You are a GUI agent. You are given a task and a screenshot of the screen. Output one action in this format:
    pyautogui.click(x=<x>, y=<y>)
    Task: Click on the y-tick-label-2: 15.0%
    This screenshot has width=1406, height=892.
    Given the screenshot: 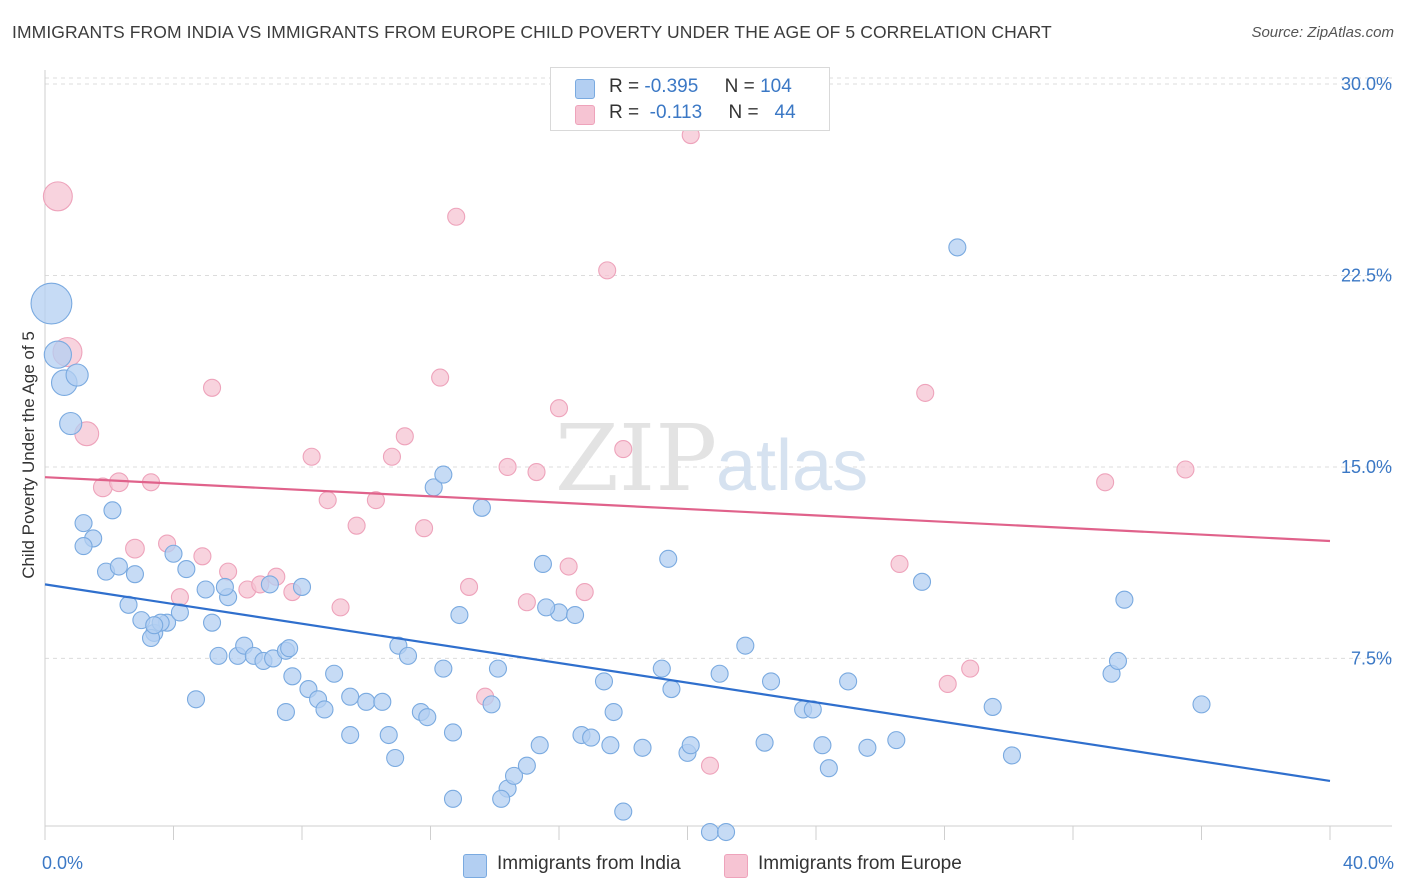 What is the action you would take?
    pyautogui.click(x=1366, y=467)
    